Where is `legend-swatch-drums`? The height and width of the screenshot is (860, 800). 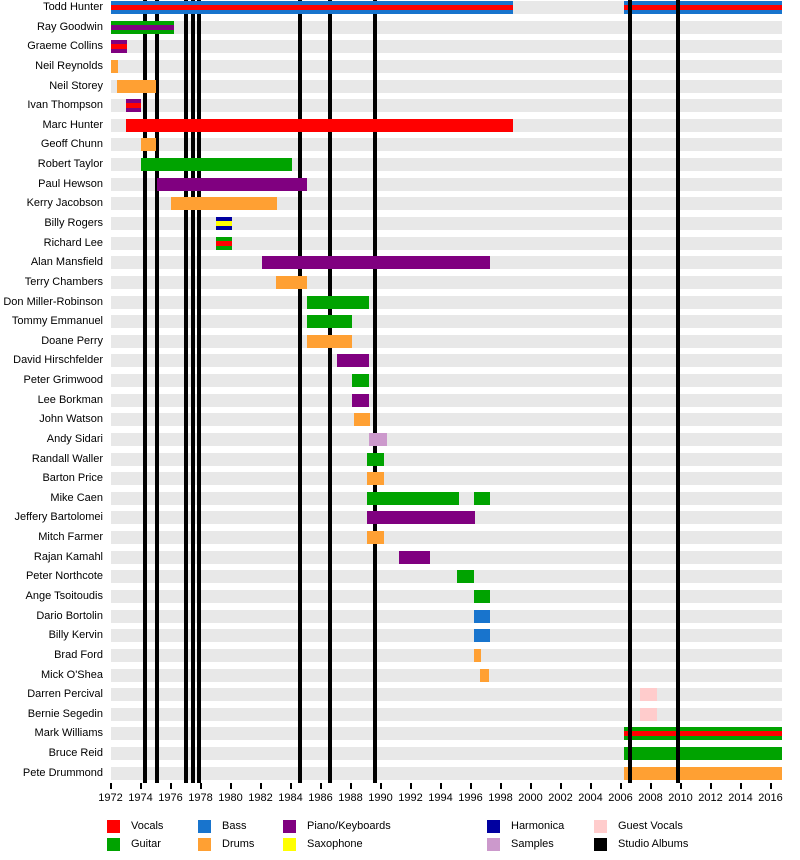
legend-swatch-drums is located at coordinates (204, 844).